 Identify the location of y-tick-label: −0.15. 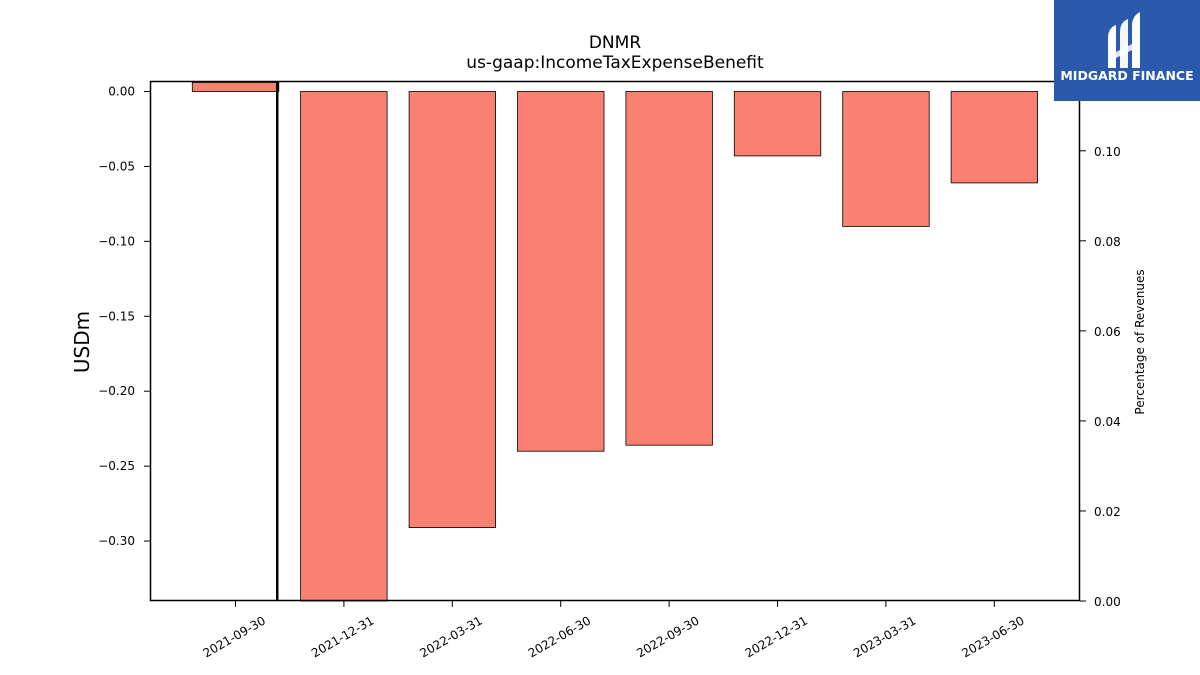
(116, 316).